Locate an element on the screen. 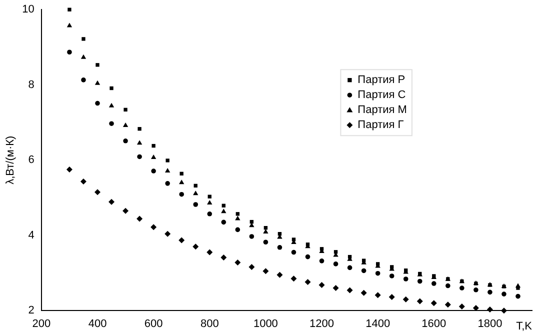 The height and width of the screenshot is (333, 536). y-tick-label: 6 is located at coordinates (31, 160).